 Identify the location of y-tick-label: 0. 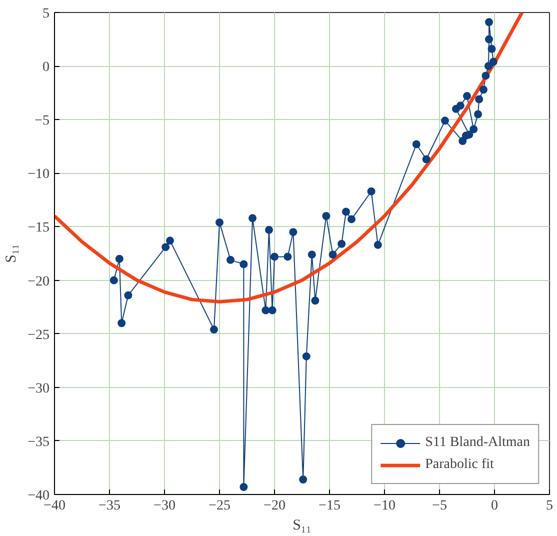
(46, 68).